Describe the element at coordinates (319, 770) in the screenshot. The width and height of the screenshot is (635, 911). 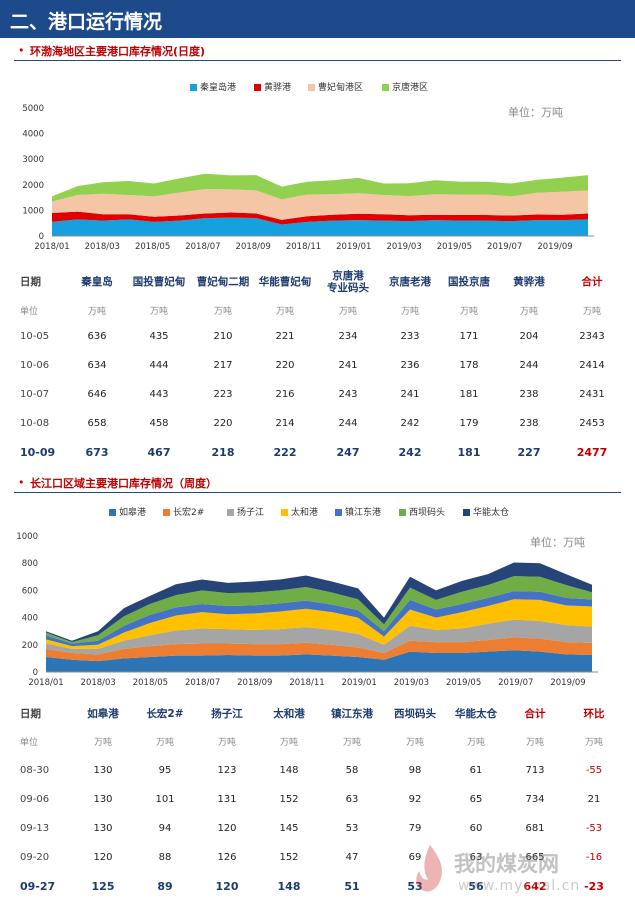
I see `table-row: 08-30 130 95 123 148 58 98 61 713 -55` at that location.